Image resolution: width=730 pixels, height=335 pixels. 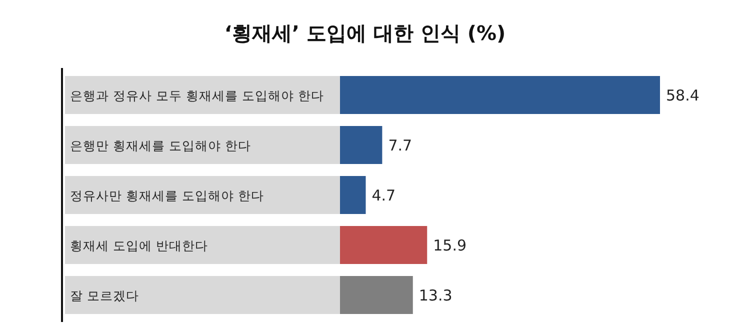 What do you see at coordinates (365, 33) in the screenshot?
I see `chart-title: ‘횡재세’ 도입에 대한 인식 (%)` at bounding box center [365, 33].